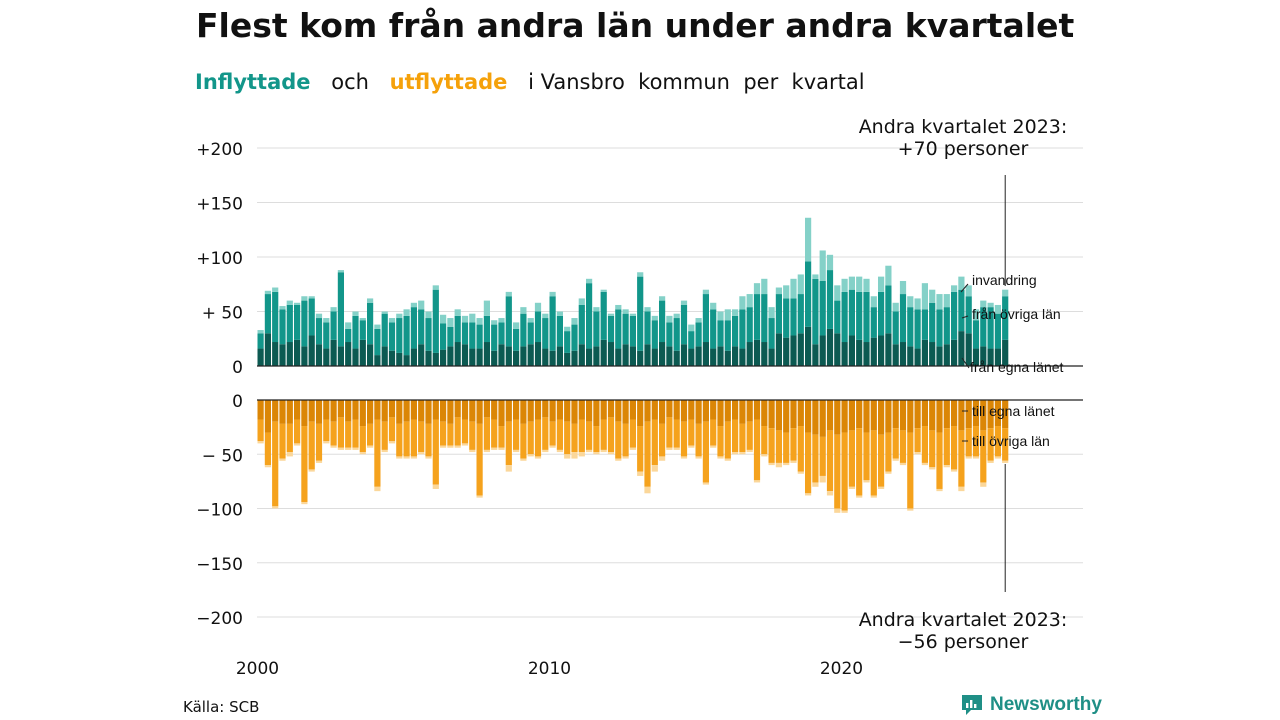 The height and width of the screenshot is (720, 1280). What do you see at coordinates (219, 619) in the screenshot?
I see `bottom-y-tick-label: −200` at bounding box center [219, 619].